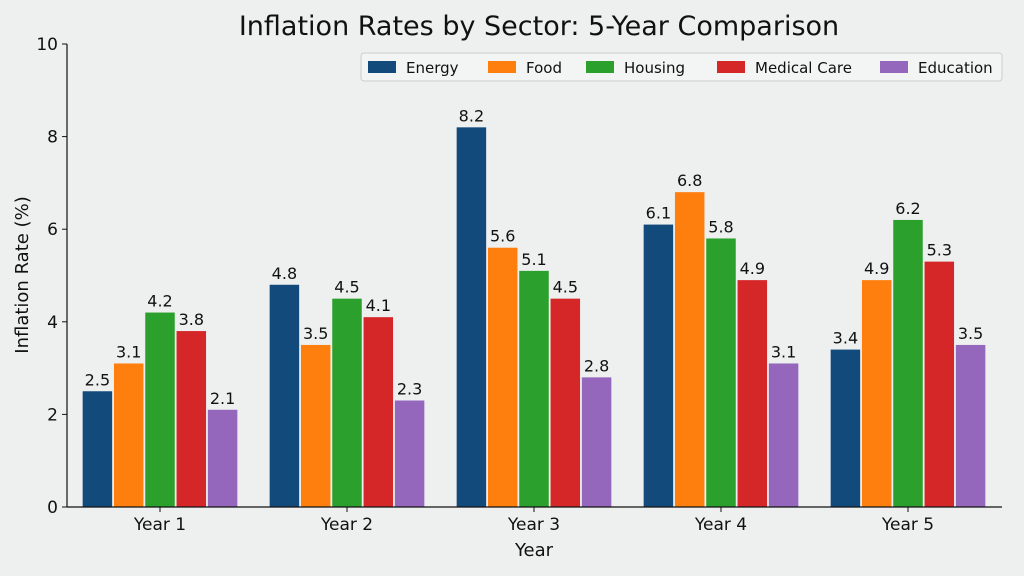 This screenshot has height=576, width=1024. I want to click on data-label: 5.8, so click(720, 226).